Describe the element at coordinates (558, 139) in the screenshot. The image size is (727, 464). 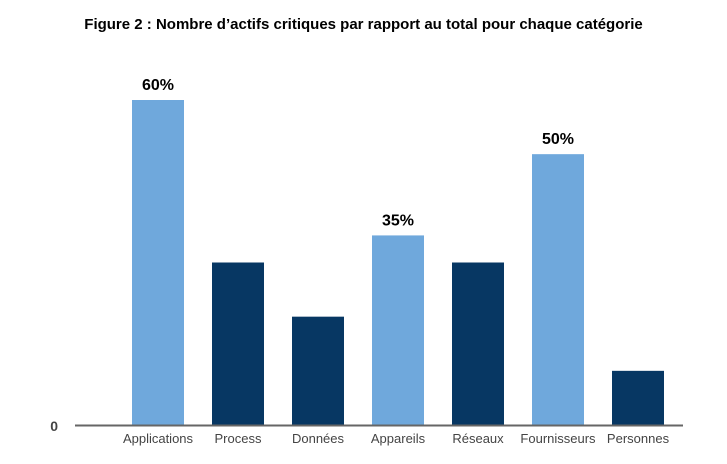
I see `data-label-fournisseurs: 50%` at that location.